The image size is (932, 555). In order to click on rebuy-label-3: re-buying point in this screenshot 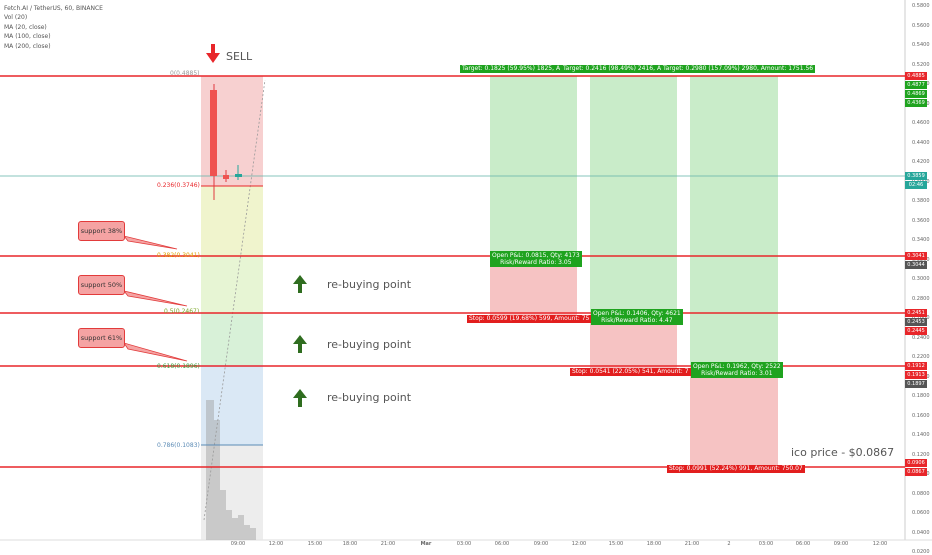, I will do `click(369, 397)`.